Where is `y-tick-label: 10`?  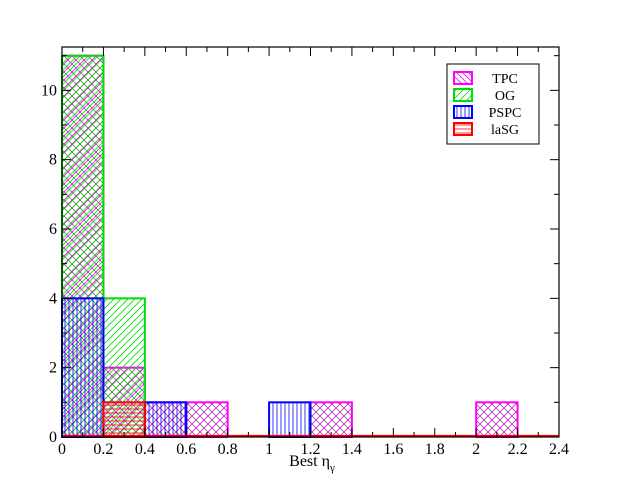
y-tick-label: 10 is located at coordinates (49, 90).